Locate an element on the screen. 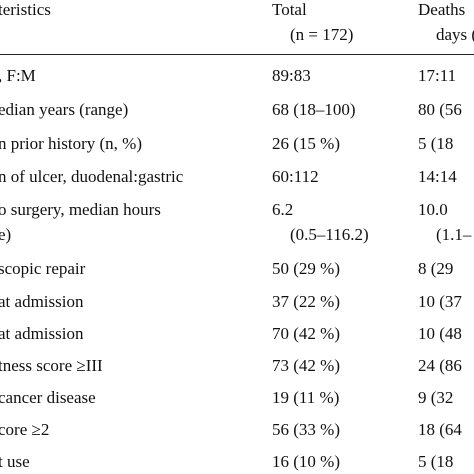  header-cell: Deaths is located at coordinates (442, 9).